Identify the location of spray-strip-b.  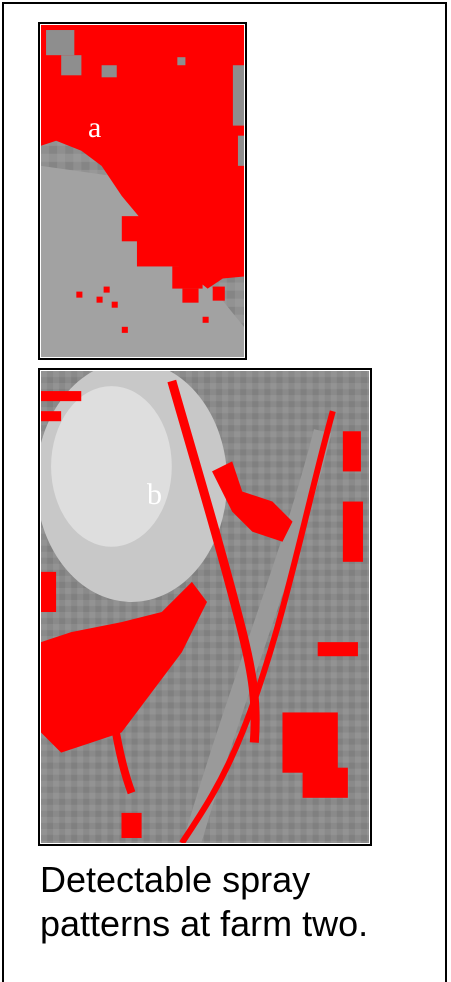
(116, 718).